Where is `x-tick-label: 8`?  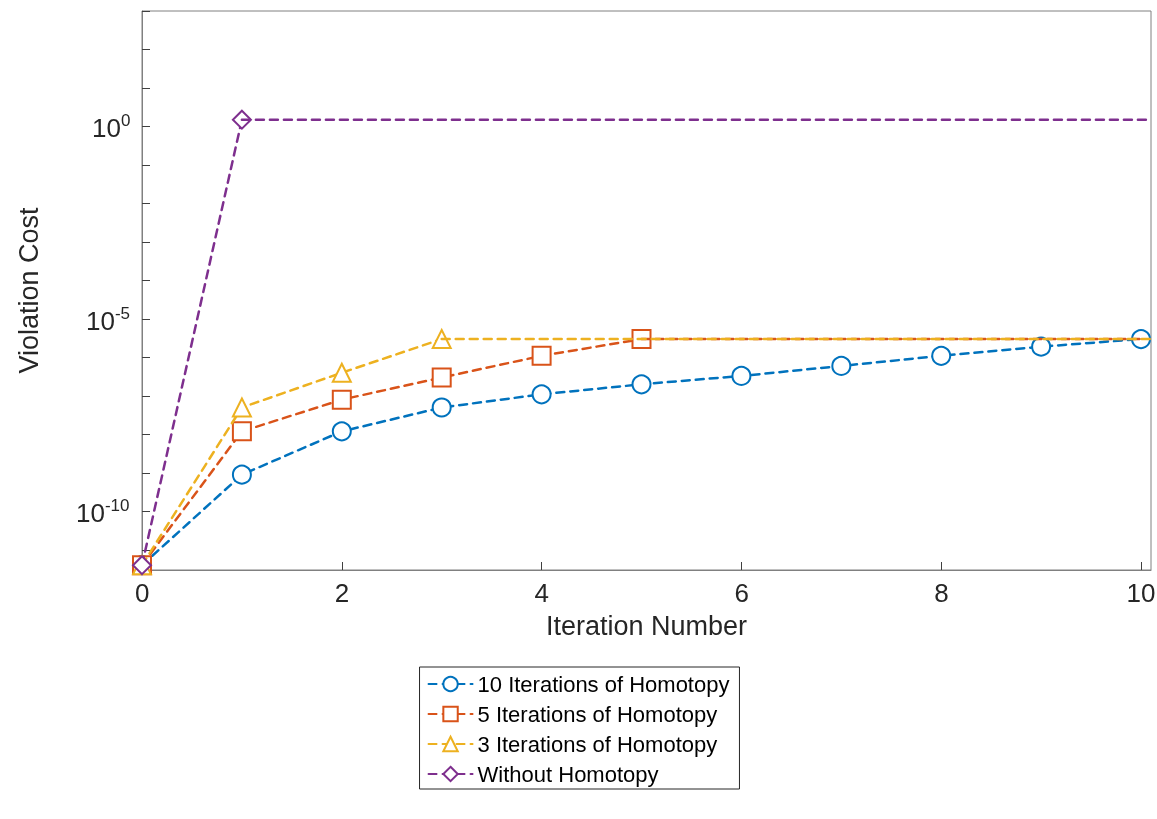
x-tick-label: 8 is located at coordinates (941, 593).